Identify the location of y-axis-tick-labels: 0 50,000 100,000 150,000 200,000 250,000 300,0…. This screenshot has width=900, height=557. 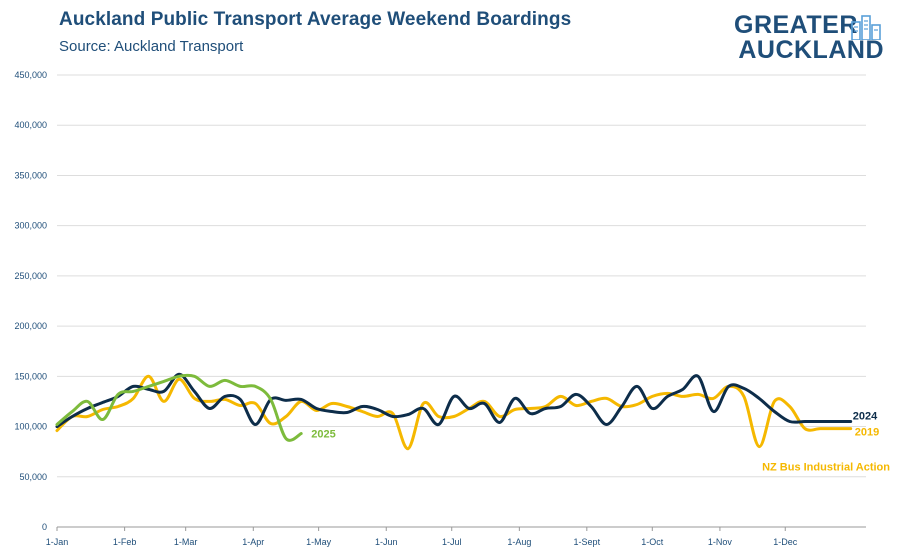
(30, 301).